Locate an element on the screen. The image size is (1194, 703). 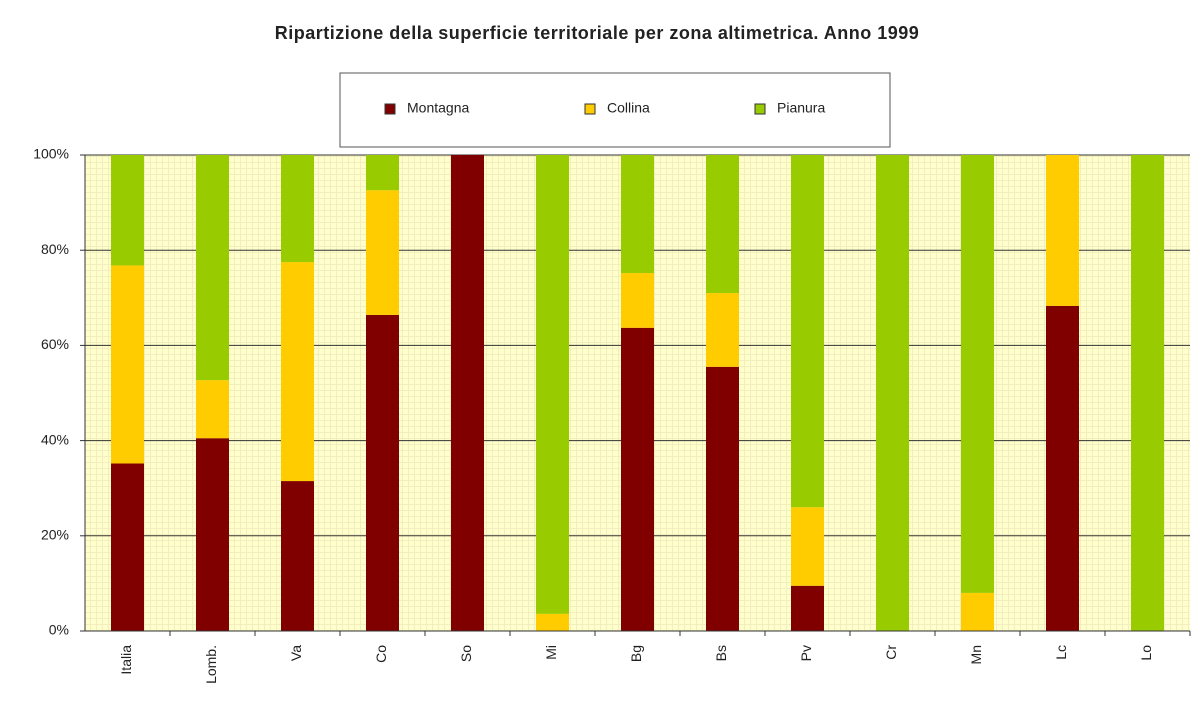
x-tick-label: Cr is located at coordinates (891, 652).